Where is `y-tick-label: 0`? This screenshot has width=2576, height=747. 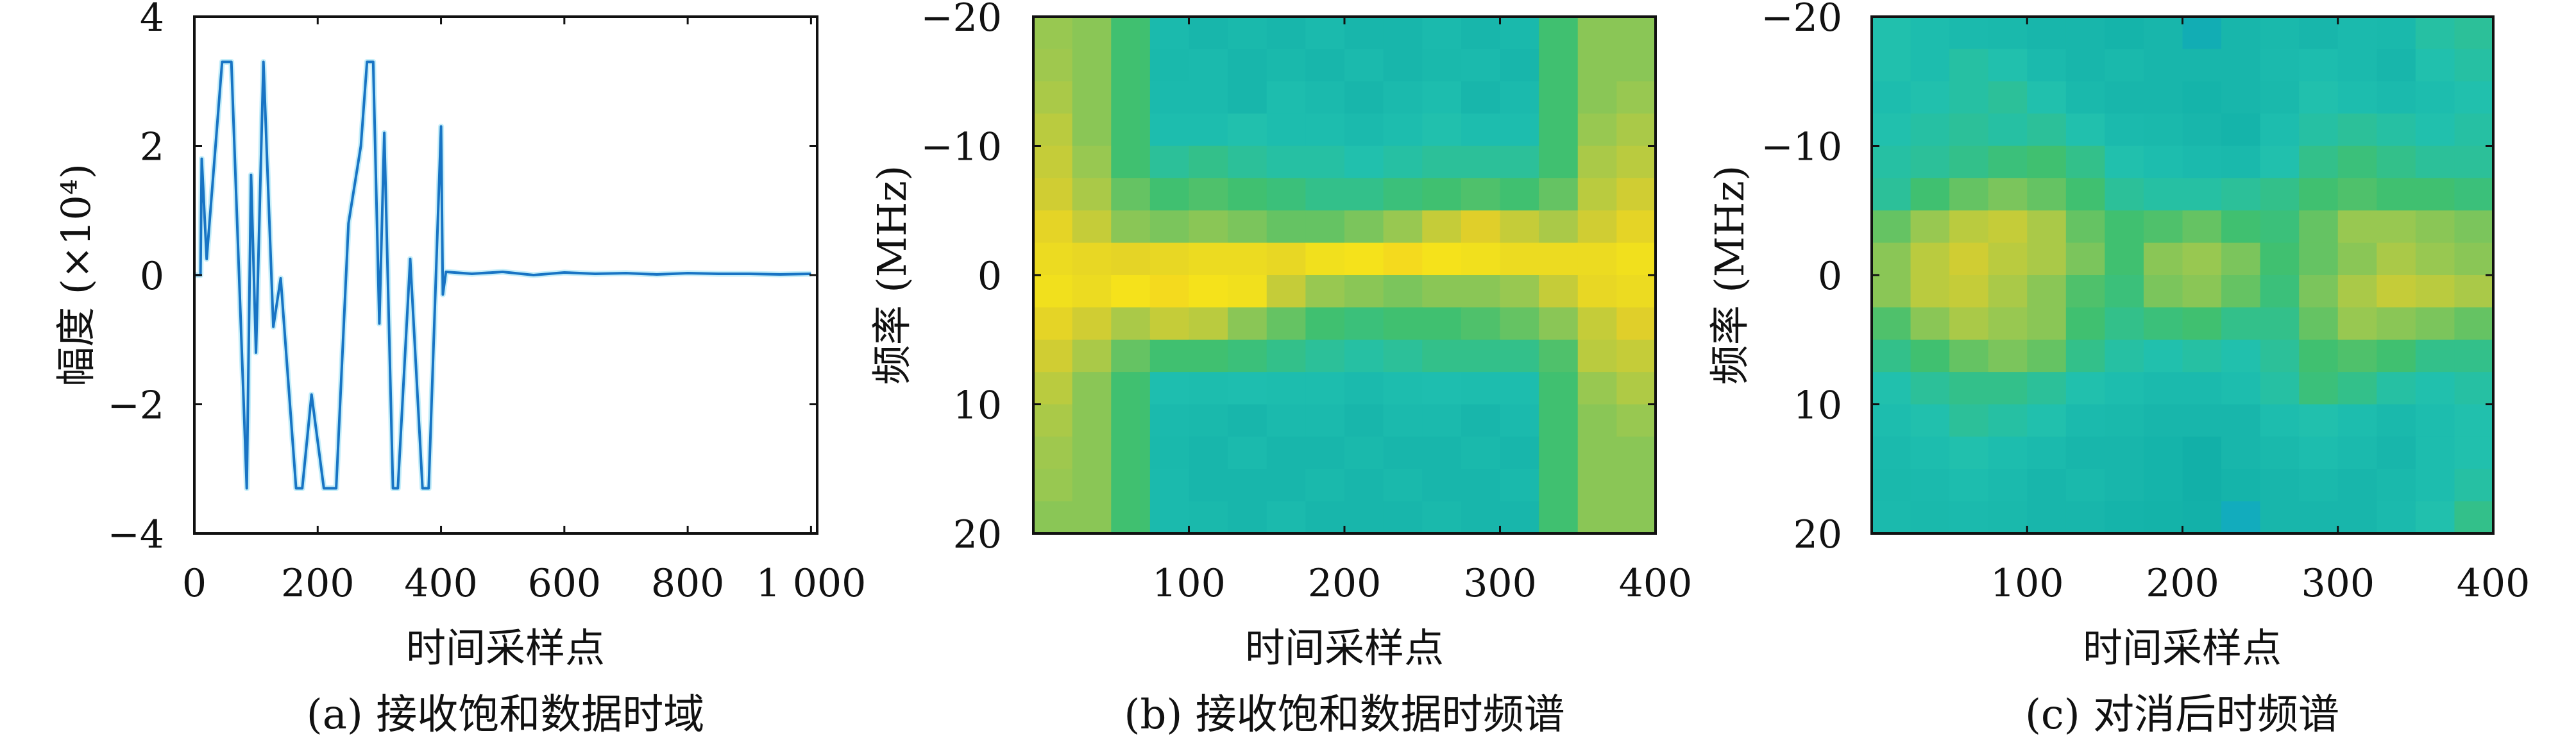
y-tick-label: 0 is located at coordinates (990, 277).